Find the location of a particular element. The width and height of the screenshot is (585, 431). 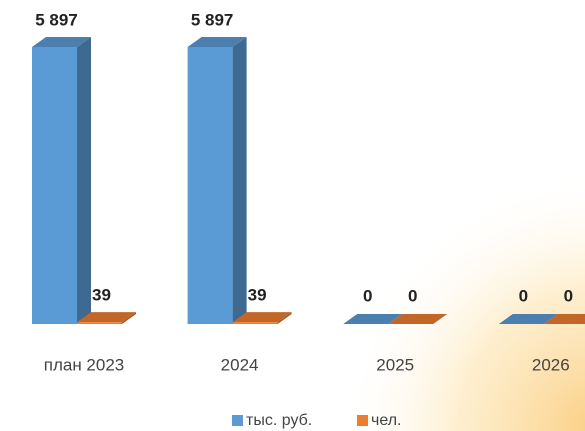

x-tick-label: план 2023 is located at coordinates (84, 364).